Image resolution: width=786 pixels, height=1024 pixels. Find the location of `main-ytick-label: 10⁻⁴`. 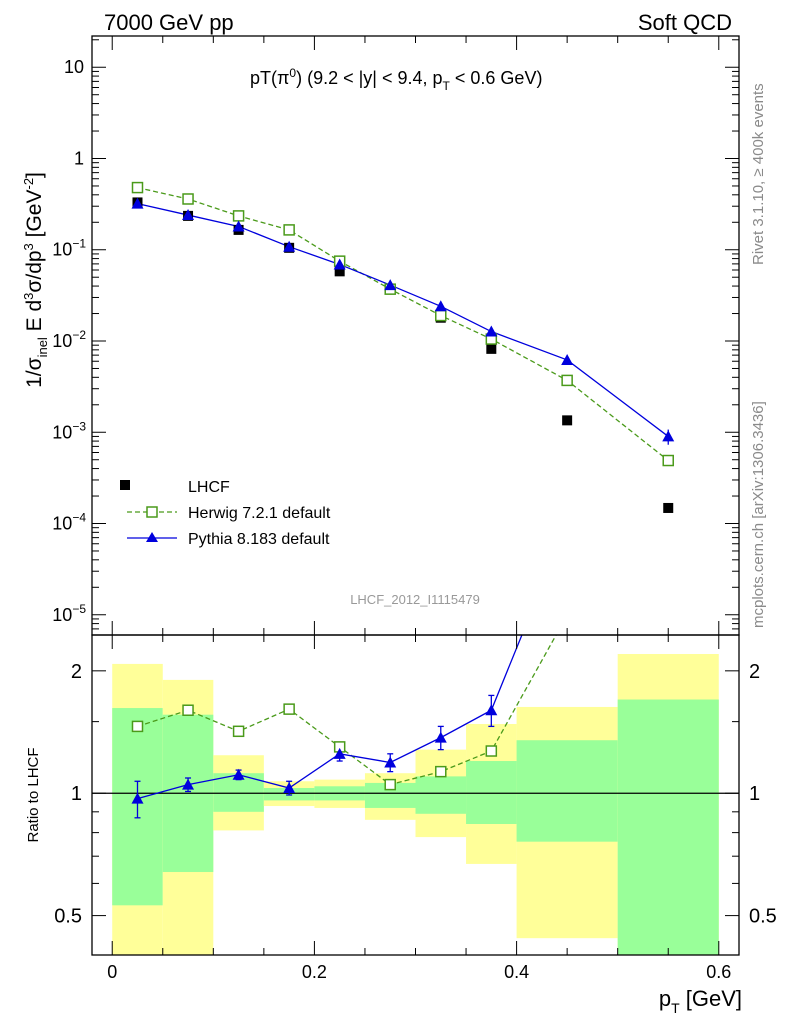

main-ytick-label: 10⁻⁴ is located at coordinates (69, 522).